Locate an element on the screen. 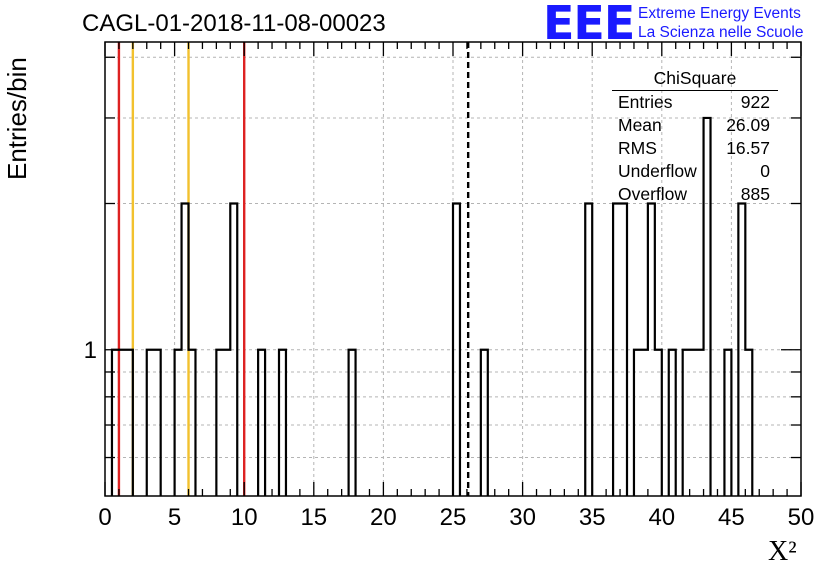 The width and height of the screenshot is (836, 572). x-tick-label: 40 is located at coordinates (661, 517).